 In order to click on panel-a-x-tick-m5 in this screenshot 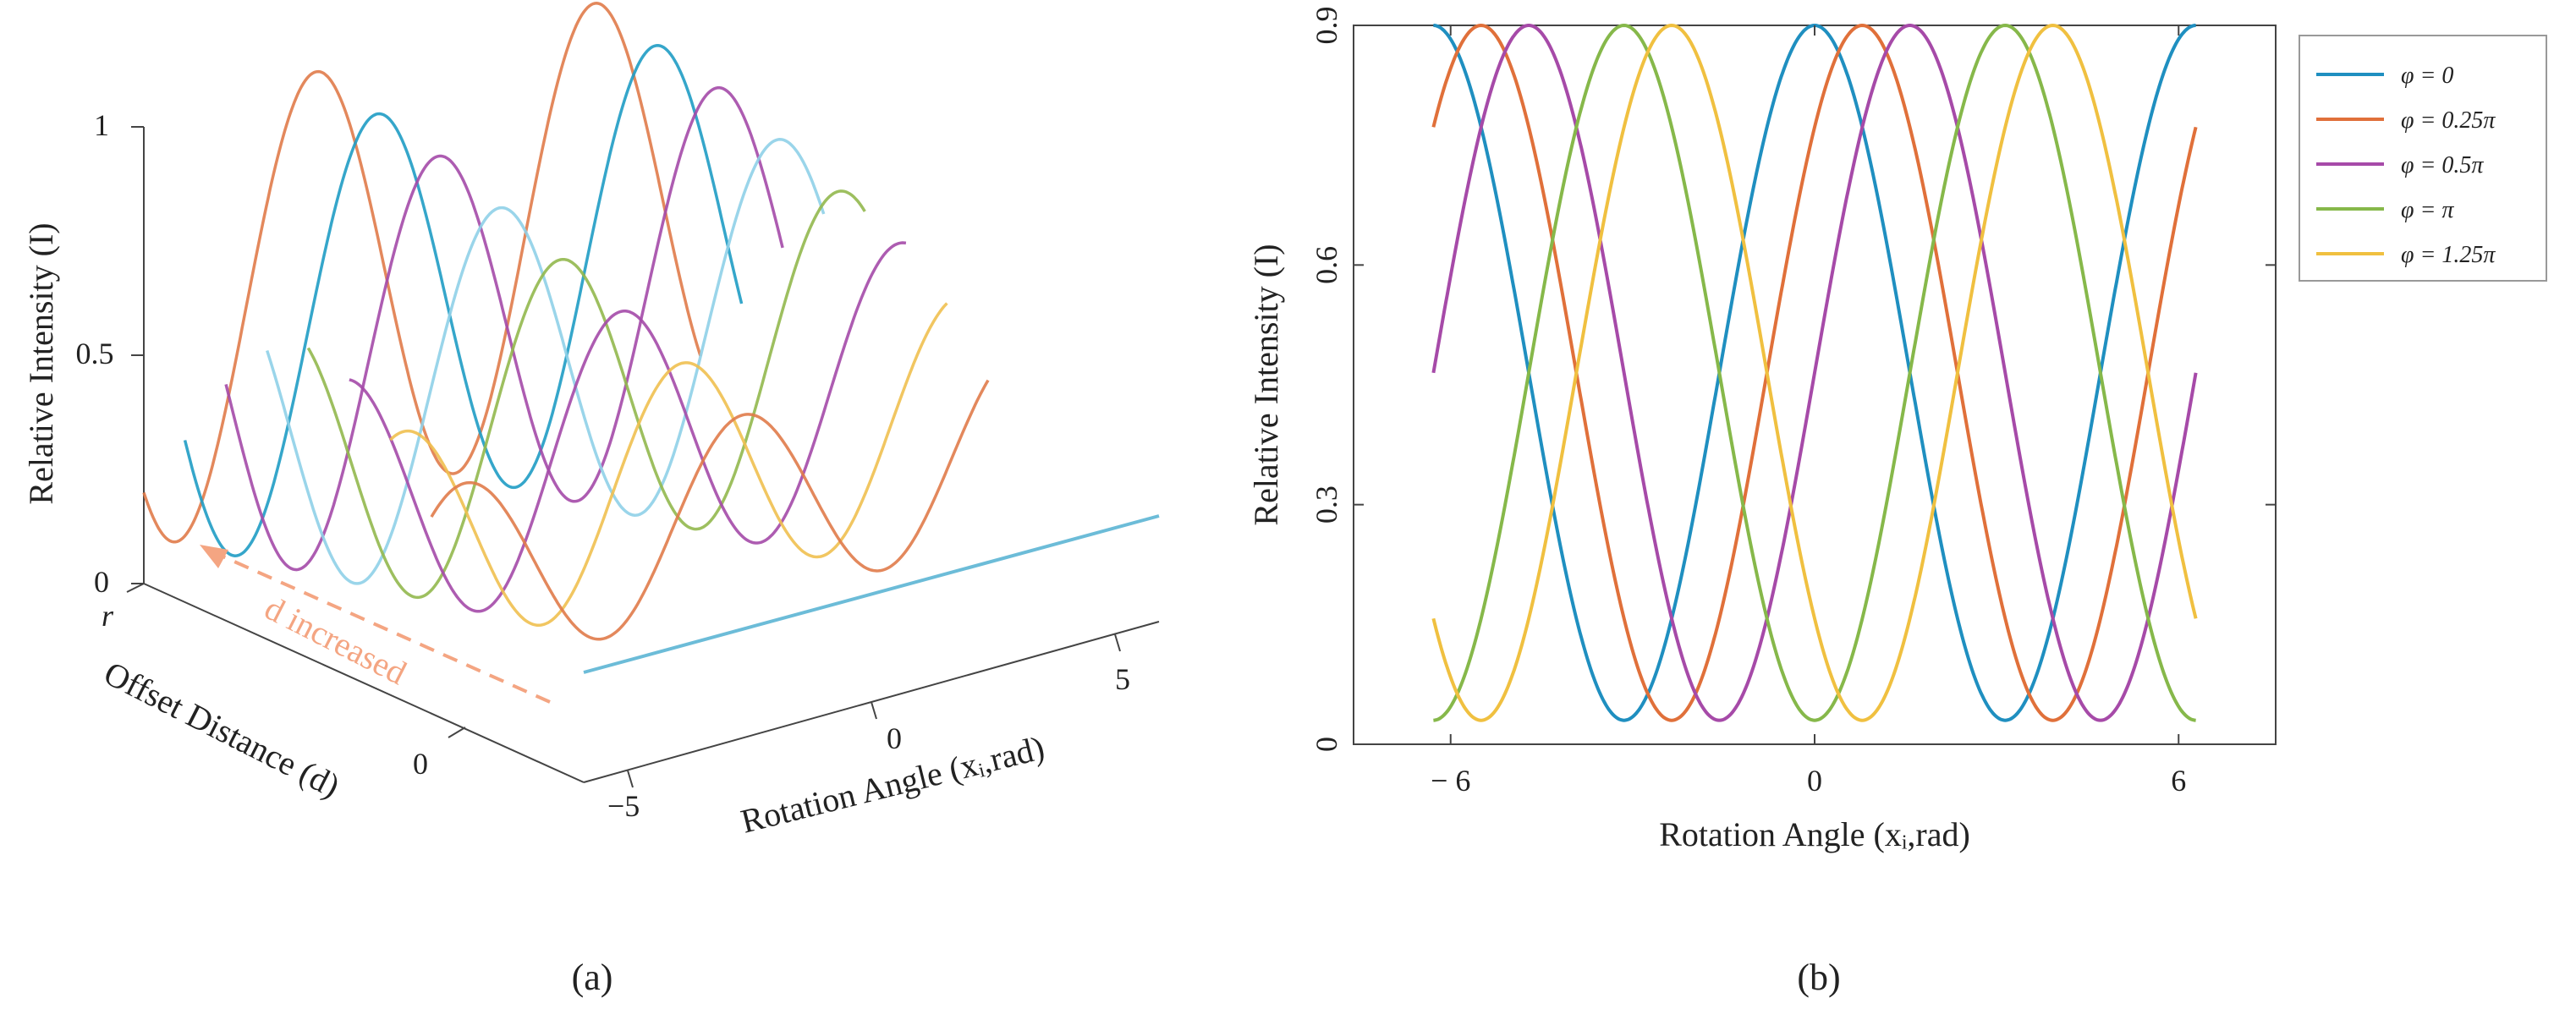, I will do `click(631, 779)`.